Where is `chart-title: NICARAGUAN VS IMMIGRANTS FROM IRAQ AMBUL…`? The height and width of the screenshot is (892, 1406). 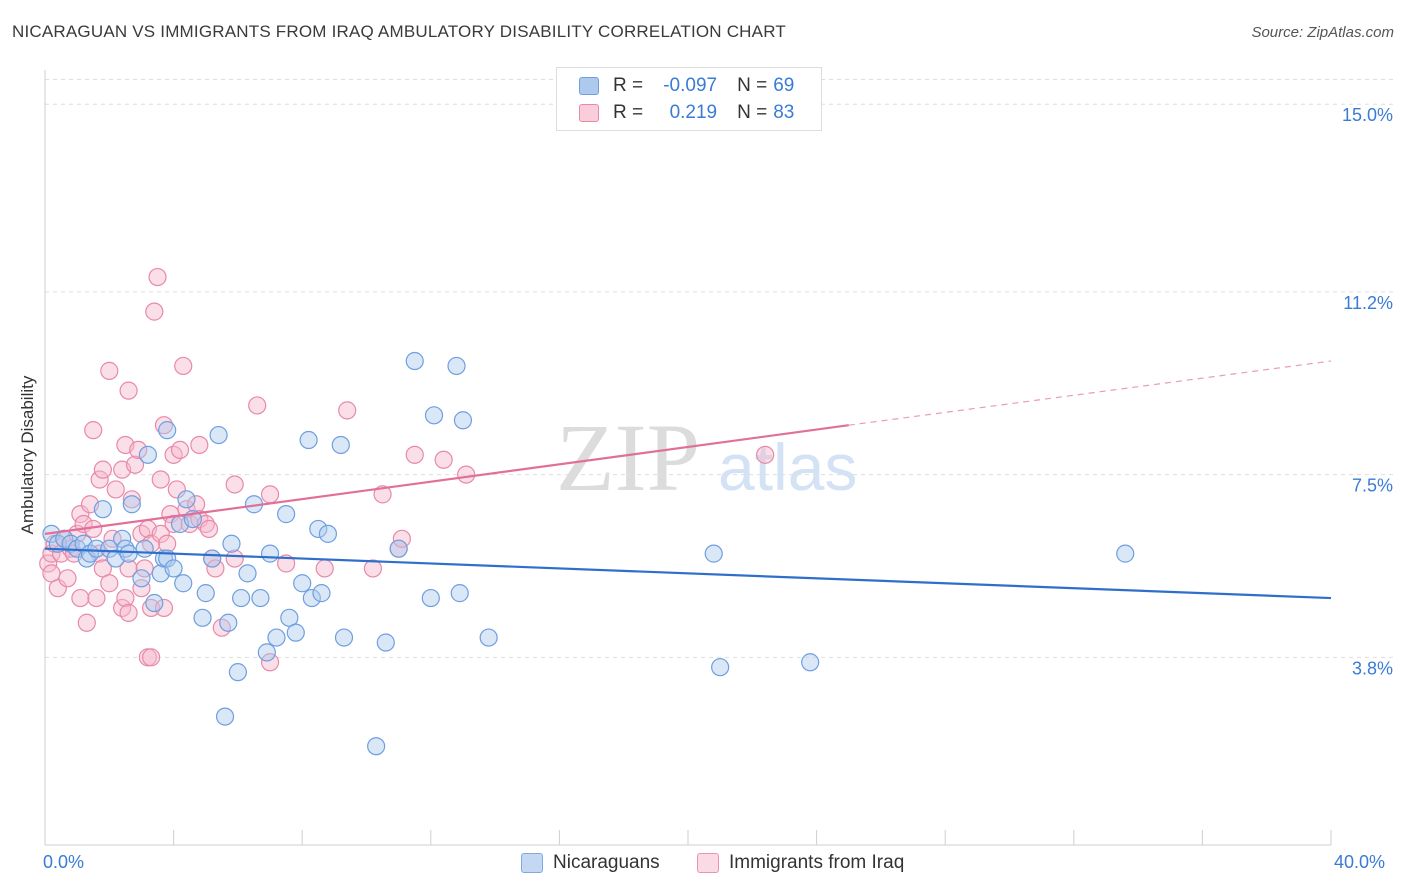
chart-title: NICARAGUAN VS IMMIGRANTS FROM IRAQ AMBUL… is located at coordinates (399, 31).